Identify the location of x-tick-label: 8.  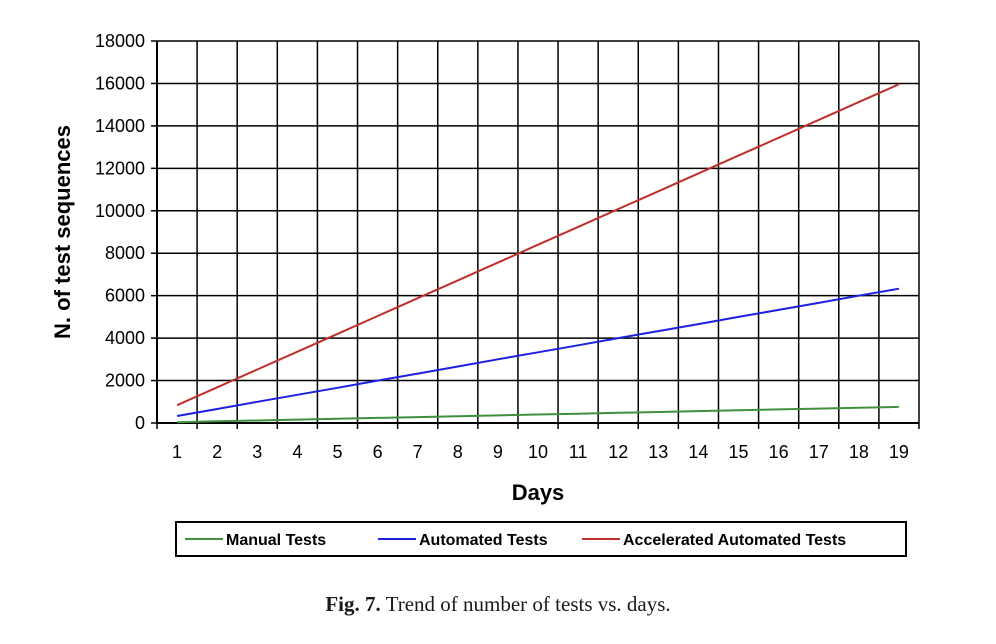
(458, 452).